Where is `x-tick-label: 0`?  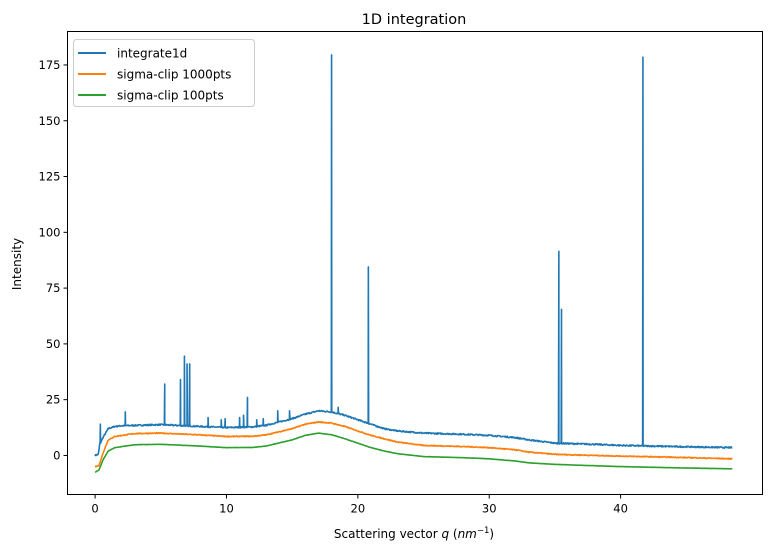 x-tick-label: 0 is located at coordinates (94, 509).